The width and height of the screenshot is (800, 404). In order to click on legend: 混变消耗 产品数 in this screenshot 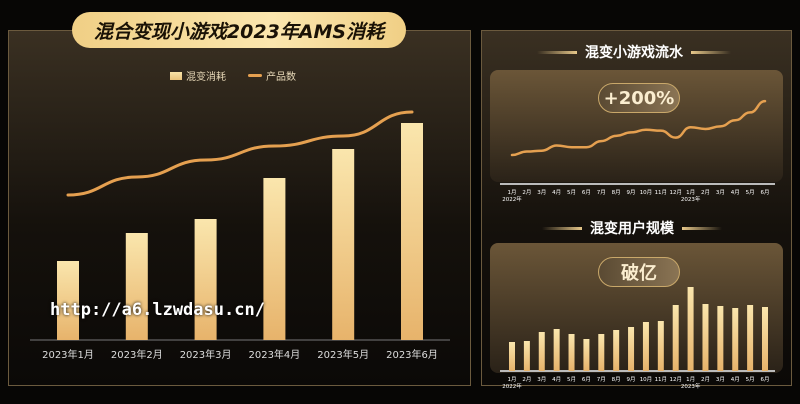, I will do `click(233, 75)`.